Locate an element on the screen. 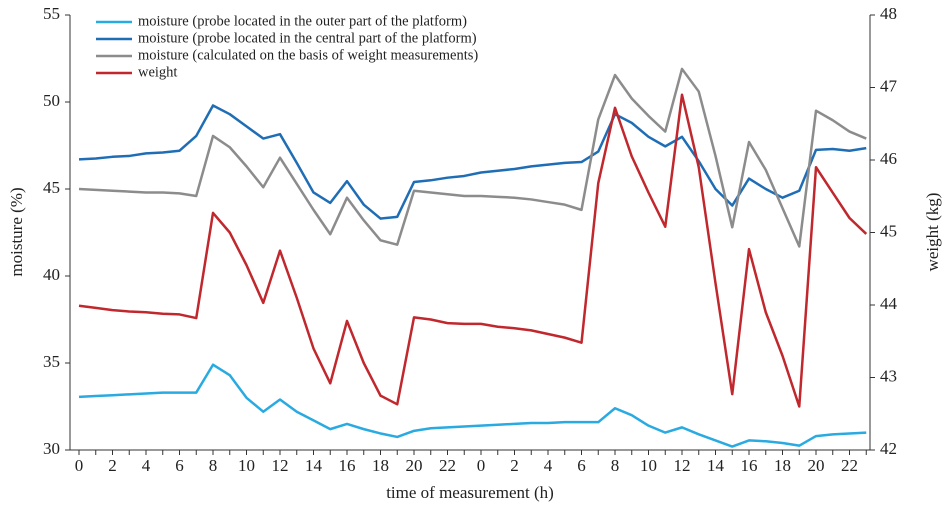 This screenshot has width=946, height=509. y-tick-label: 40 is located at coordinates (51, 274).